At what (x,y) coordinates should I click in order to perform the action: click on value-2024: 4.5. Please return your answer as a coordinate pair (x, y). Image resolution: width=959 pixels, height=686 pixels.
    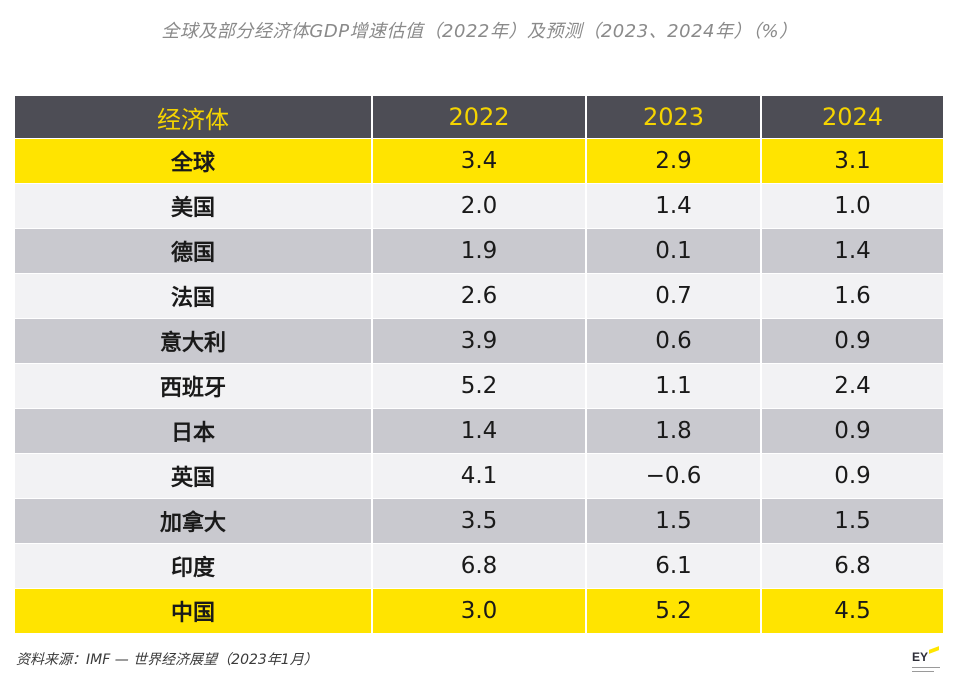
    Looking at the image, I should click on (852, 611).